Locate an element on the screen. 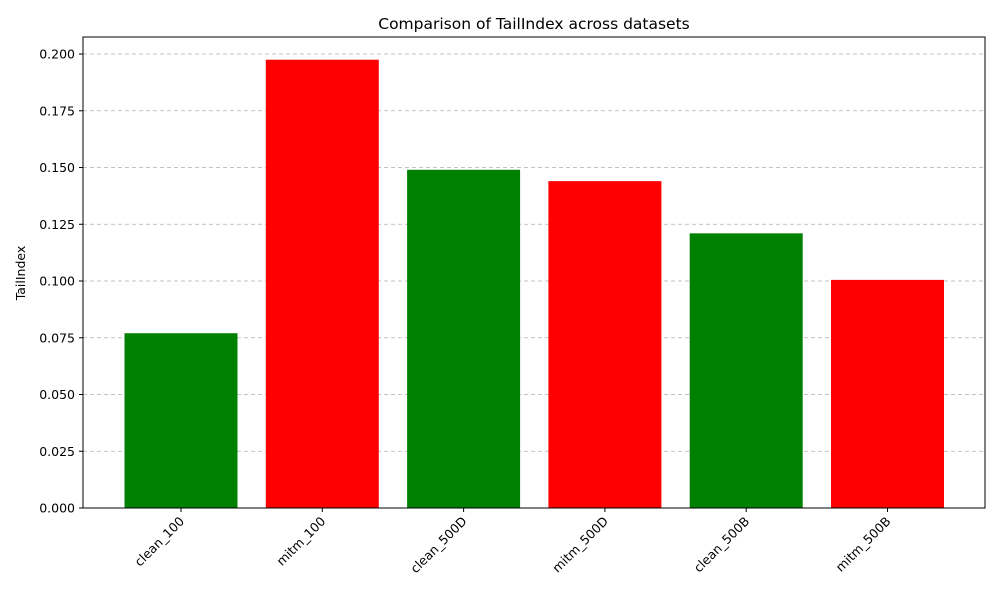  y-tick-label: 0.150 is located at coordinates (57, 167).